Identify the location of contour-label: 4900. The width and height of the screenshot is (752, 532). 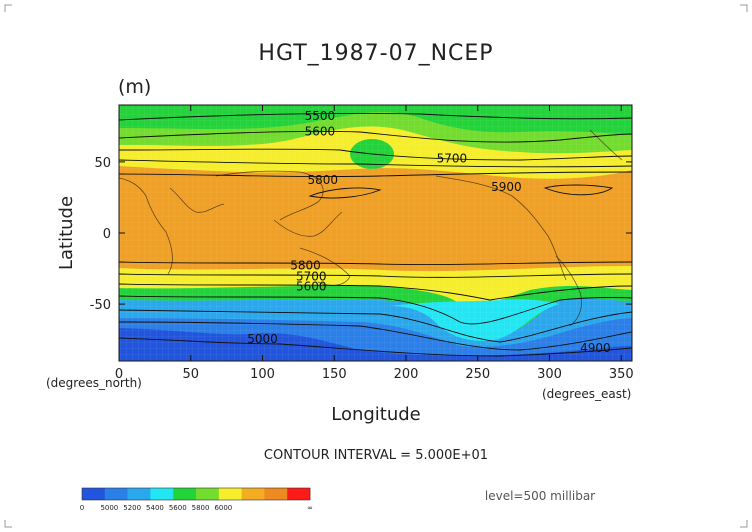
(595, 348).